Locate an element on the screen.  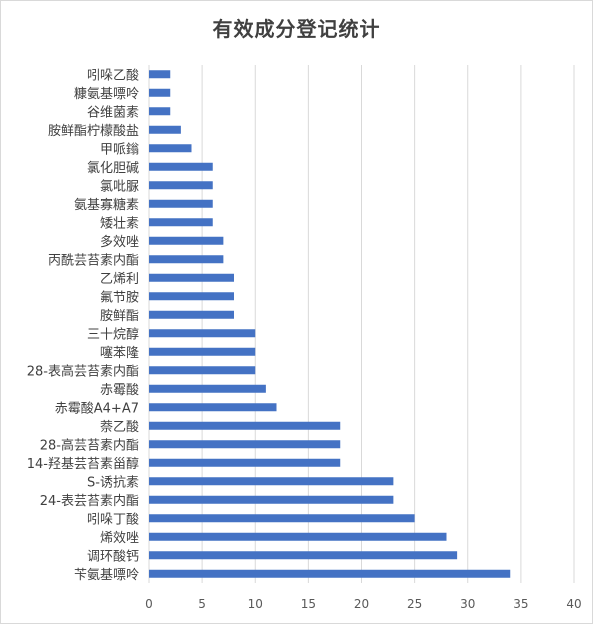
x-tick-label: 20 is located at coordinates (361, 604).